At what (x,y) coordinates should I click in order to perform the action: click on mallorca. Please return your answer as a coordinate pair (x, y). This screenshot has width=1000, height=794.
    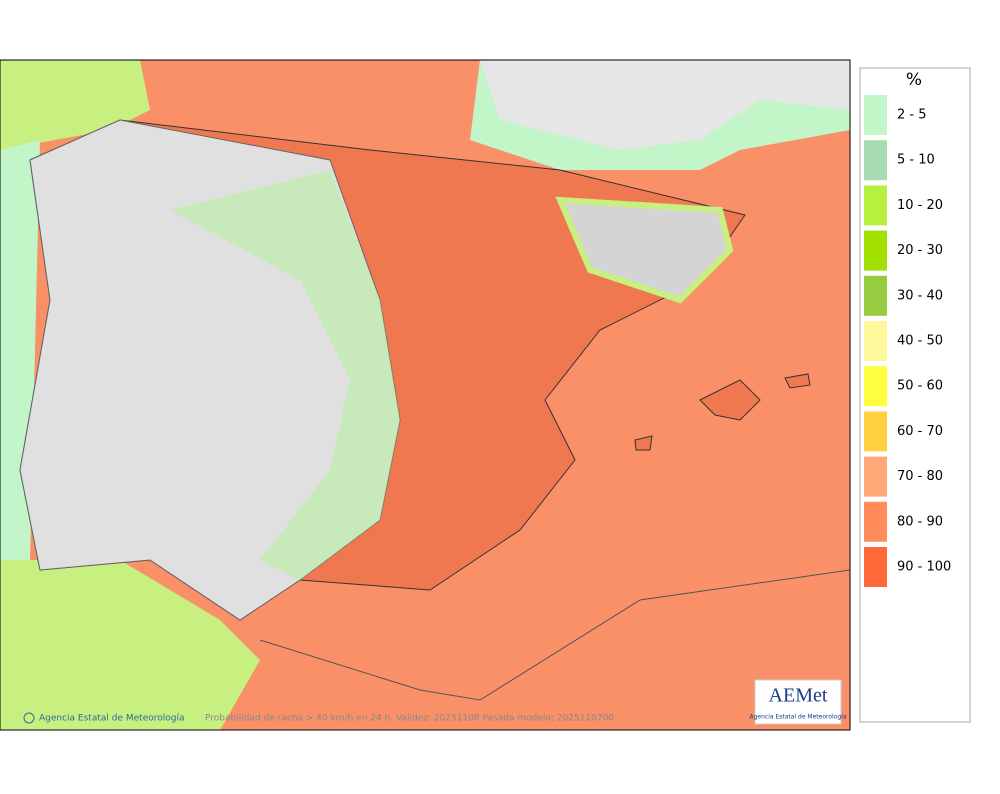
    Looking at the image, I should click on (730, 400).